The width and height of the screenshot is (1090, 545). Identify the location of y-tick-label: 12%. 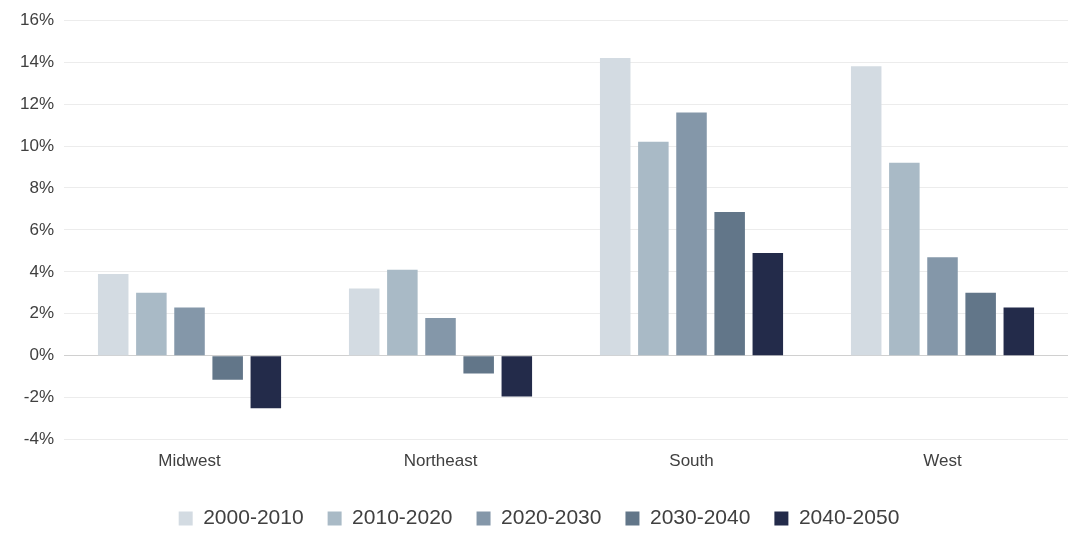
(37, 103).